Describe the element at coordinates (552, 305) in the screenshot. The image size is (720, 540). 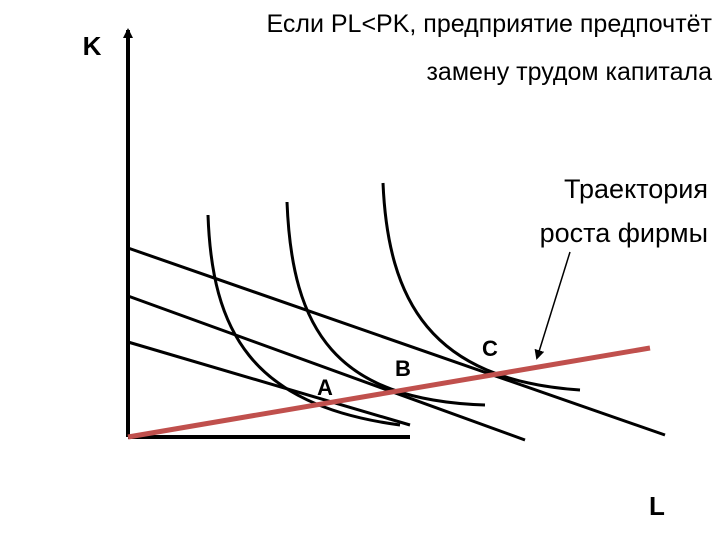
I see `annotation-arrow` at that location.